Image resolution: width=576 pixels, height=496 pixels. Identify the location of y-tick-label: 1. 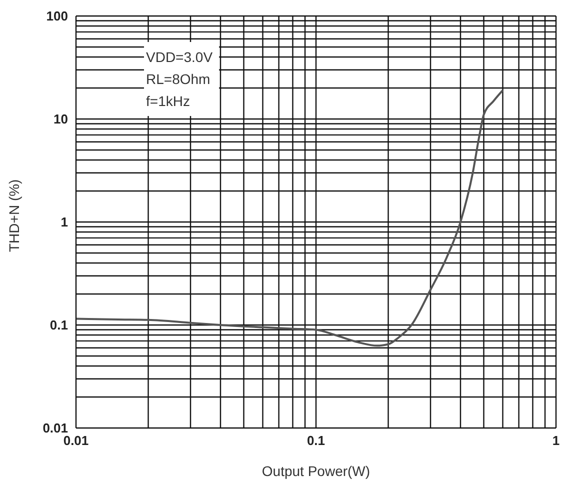
(64, 222).